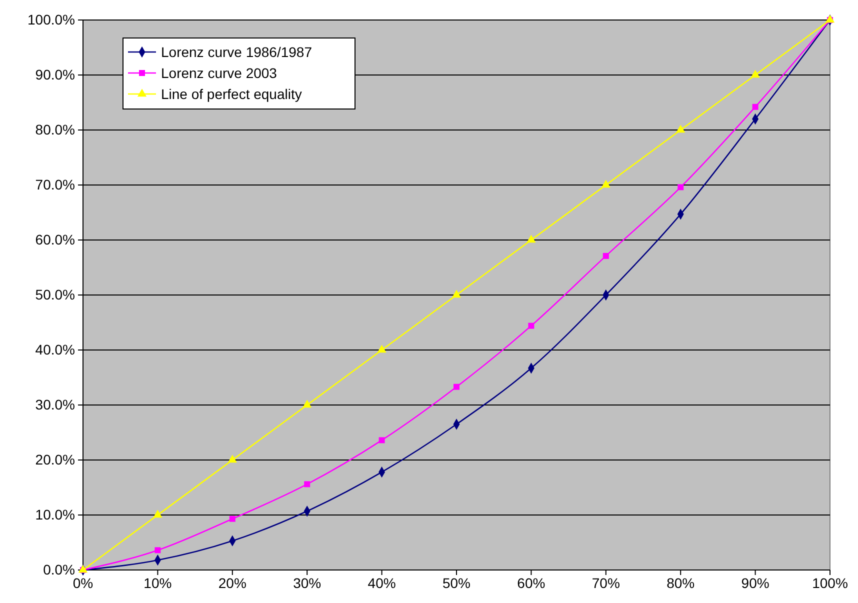  I want to click on y-tick-label: 90.0%, so click(55, 74).